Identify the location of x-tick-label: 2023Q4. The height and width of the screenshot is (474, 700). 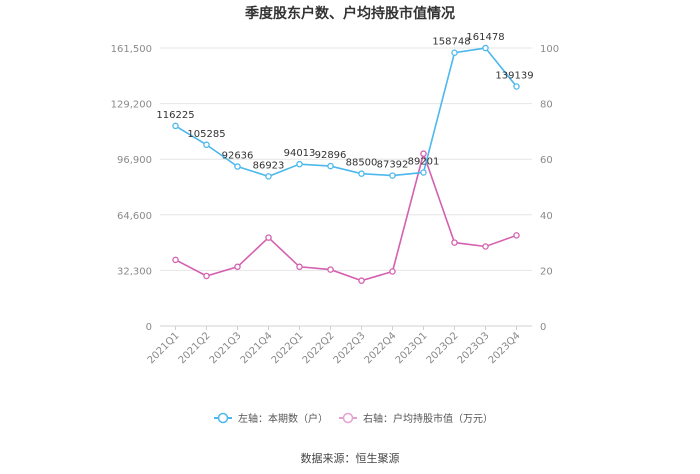
(505, 348).